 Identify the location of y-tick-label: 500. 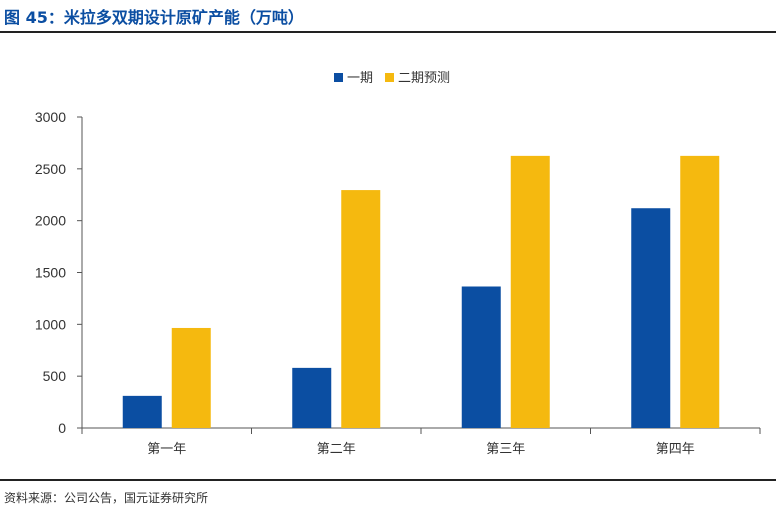
(55, 376).